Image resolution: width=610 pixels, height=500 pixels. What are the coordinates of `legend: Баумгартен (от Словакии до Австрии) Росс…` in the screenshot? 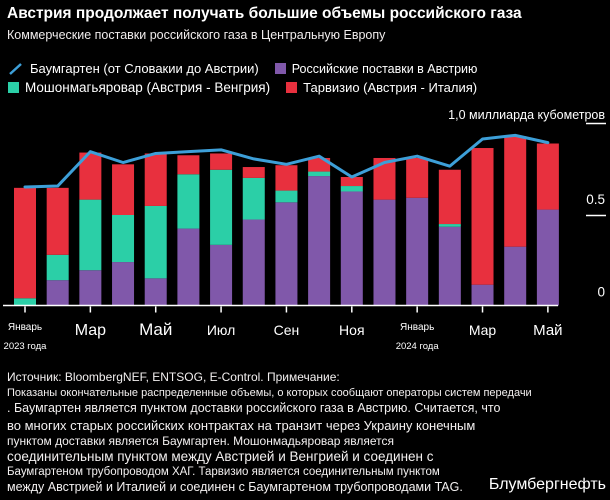 It's located at (308, 78).